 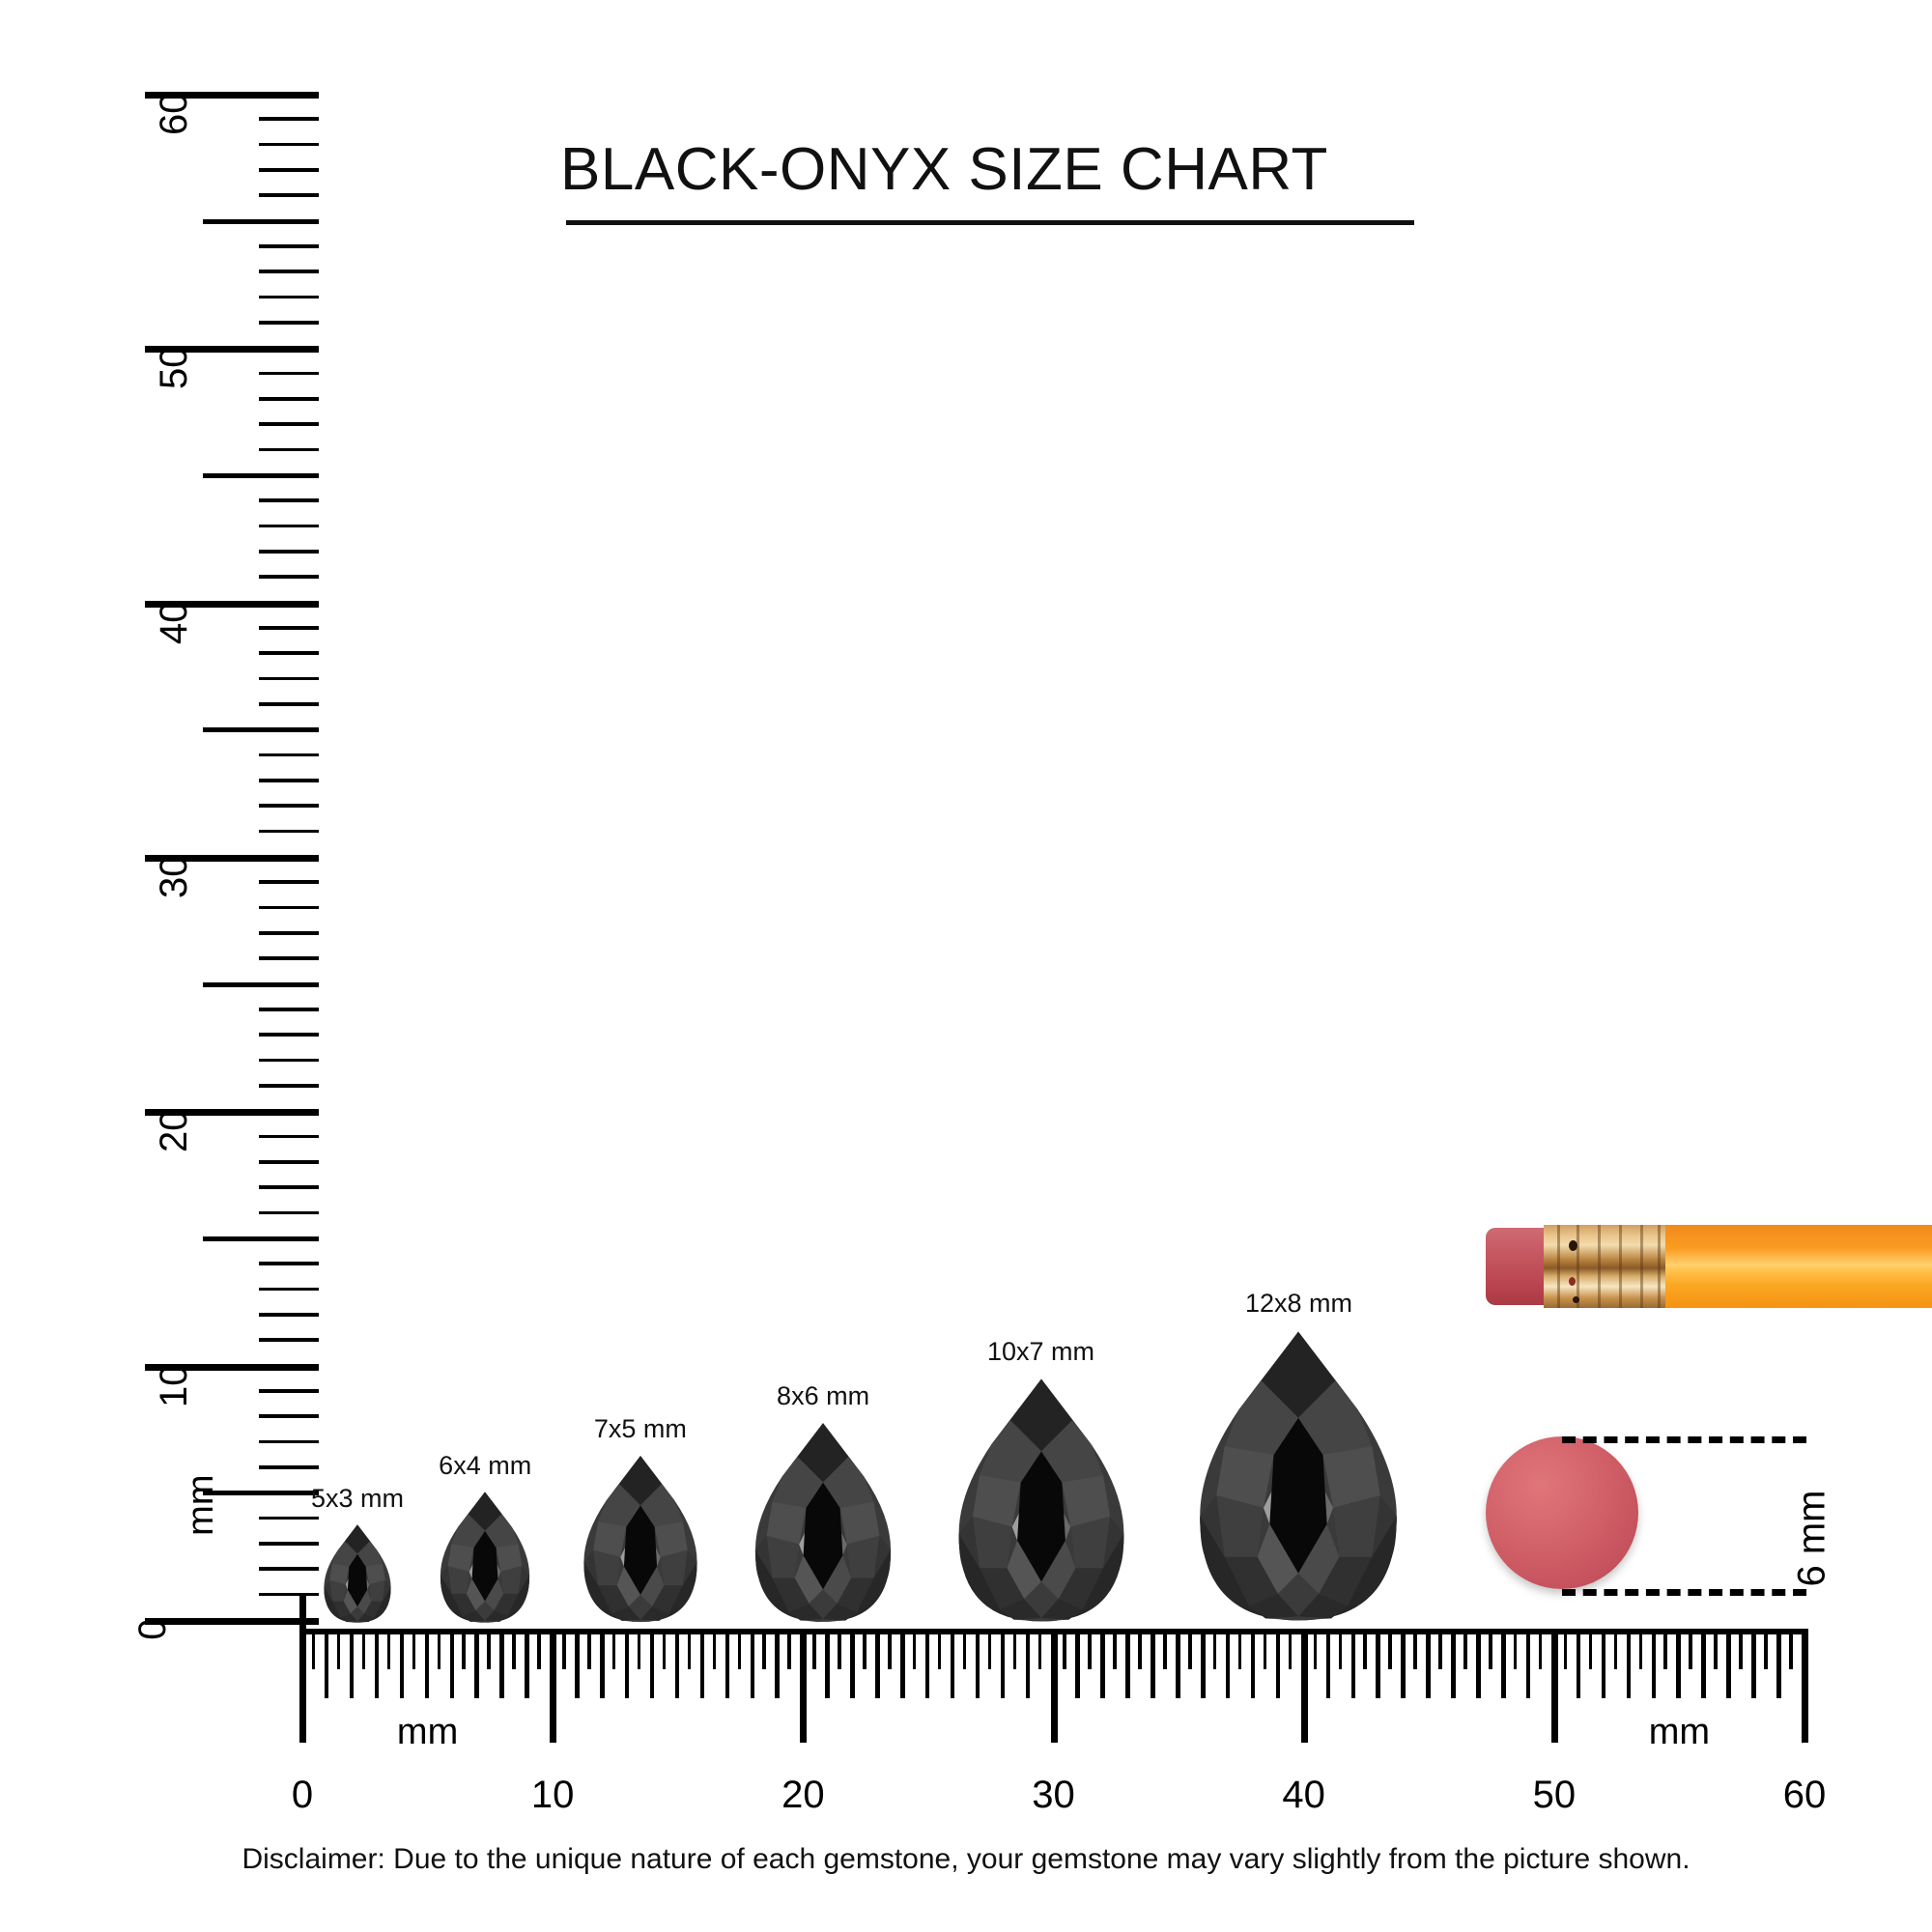 What do you see at coordinates (1804, 1795) in the screenshot?
I see `horizontal-ruler-label: 60` at bounding box center [1804, 1795].